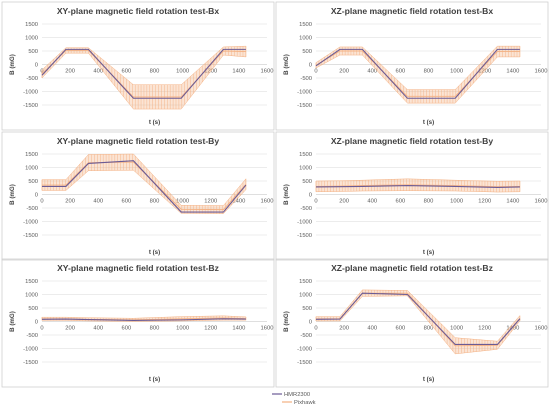  What do you see at coordinates (294, 399) in the screenshot?
I see `legend: HMR2300 Pixhawk` at bounding box center [294, 399].